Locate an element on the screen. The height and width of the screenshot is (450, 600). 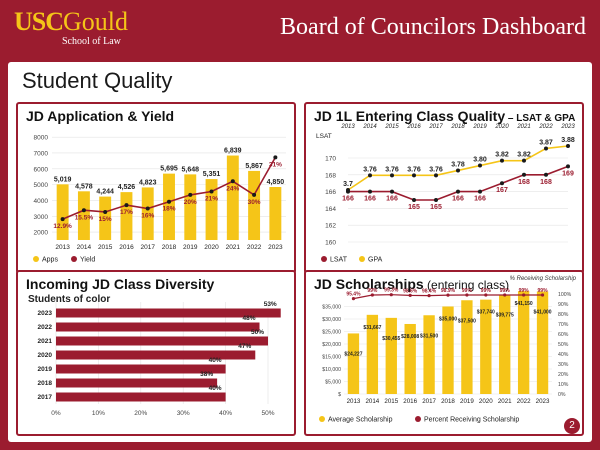
y-left-tick-label: $20,000 is located at coordinates (331, 345).